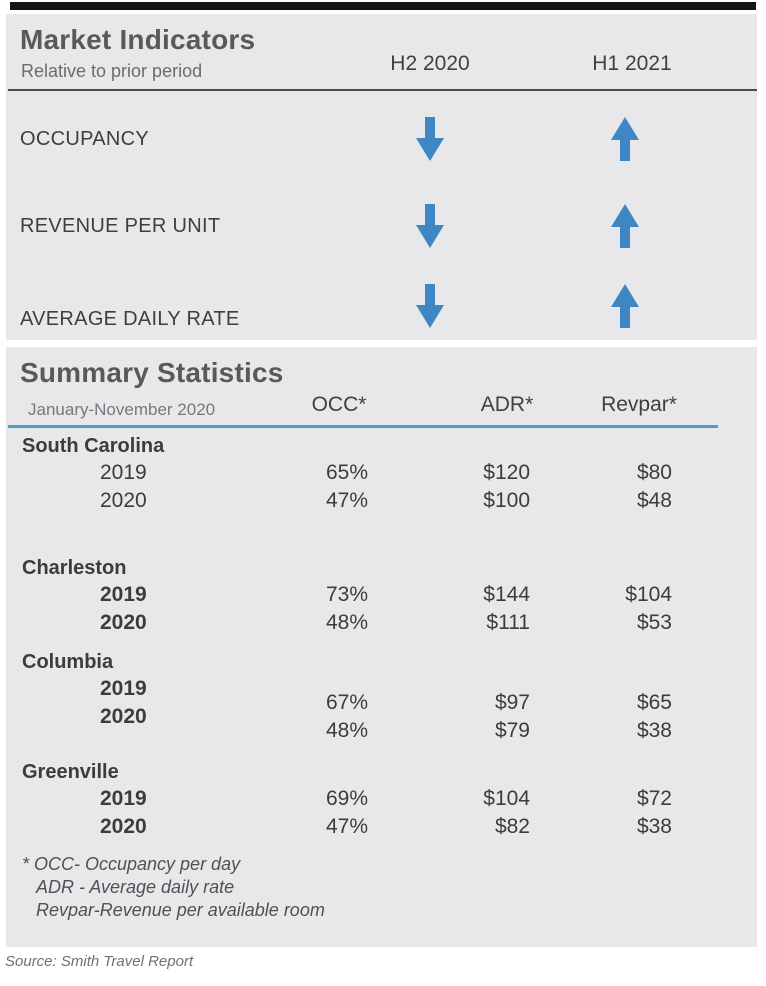  What do you see at coordinates (512, 730) in the screenshot?
I see `adr-cell: $79` at bounding box center [512, 730].